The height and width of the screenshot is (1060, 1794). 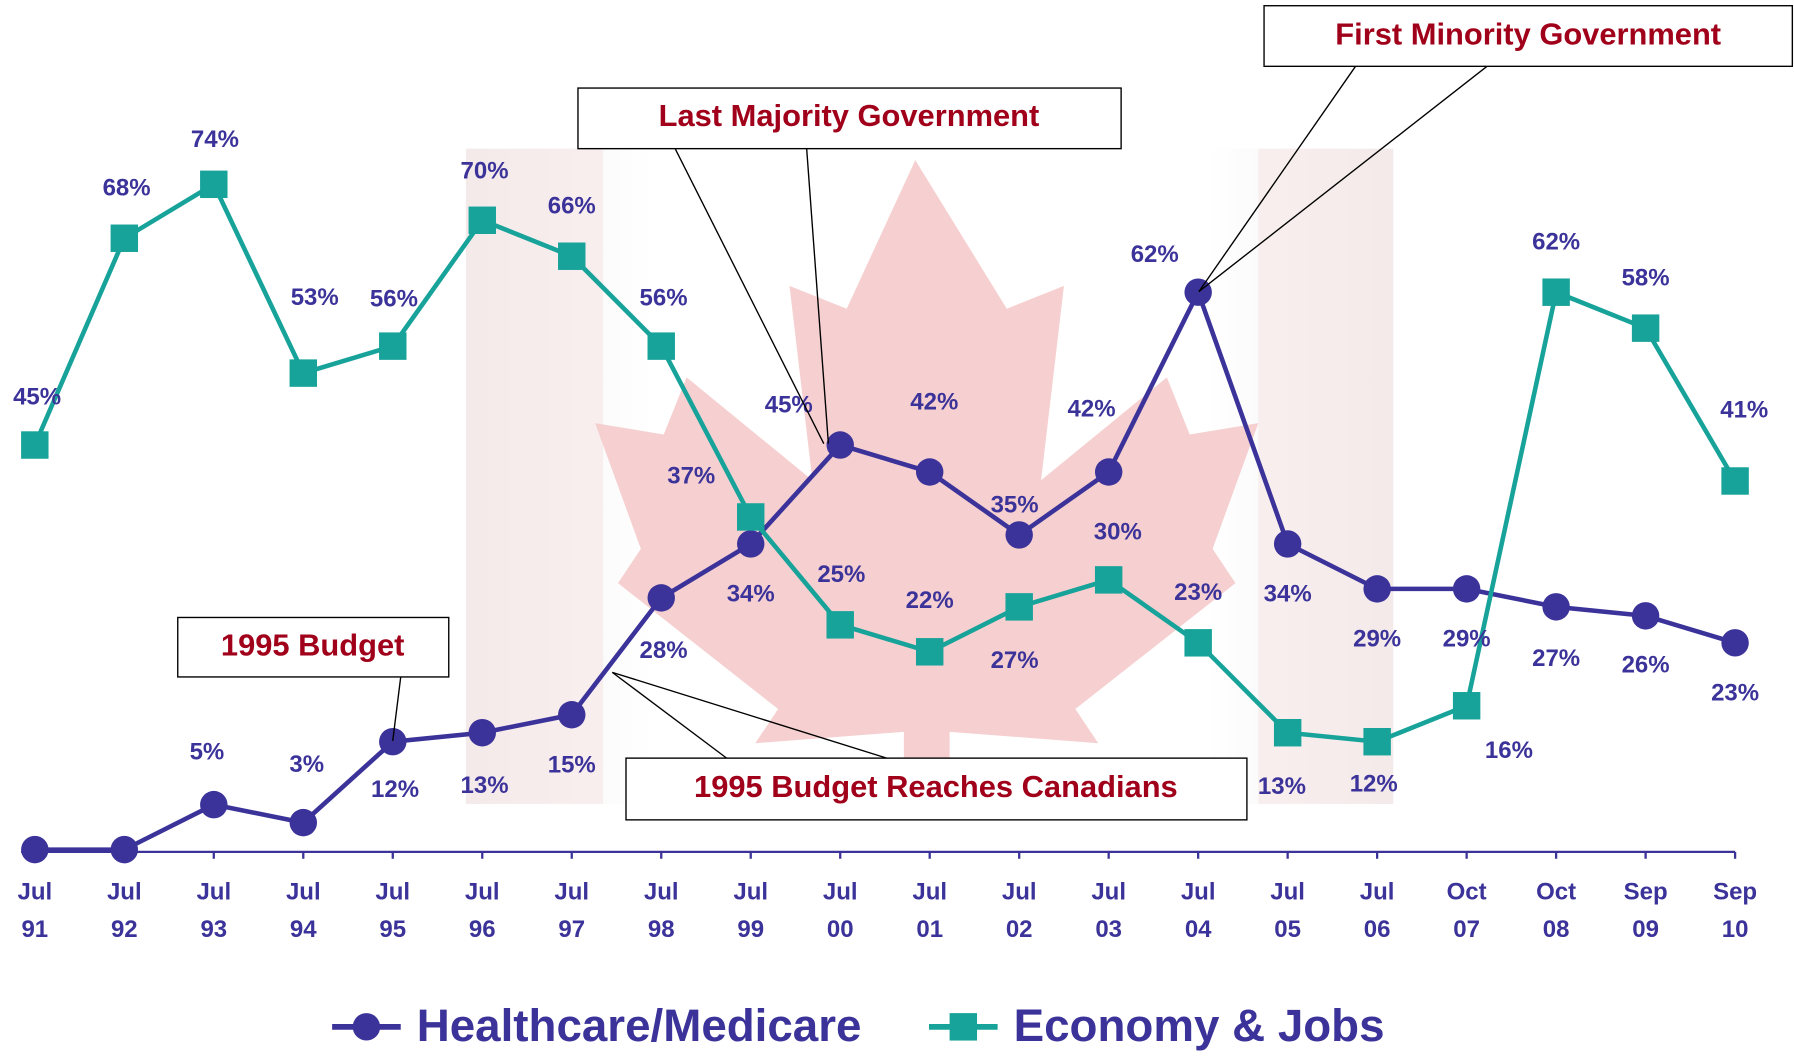 I want to click on x-tick-label: 03, so click(x=1108, y=929).